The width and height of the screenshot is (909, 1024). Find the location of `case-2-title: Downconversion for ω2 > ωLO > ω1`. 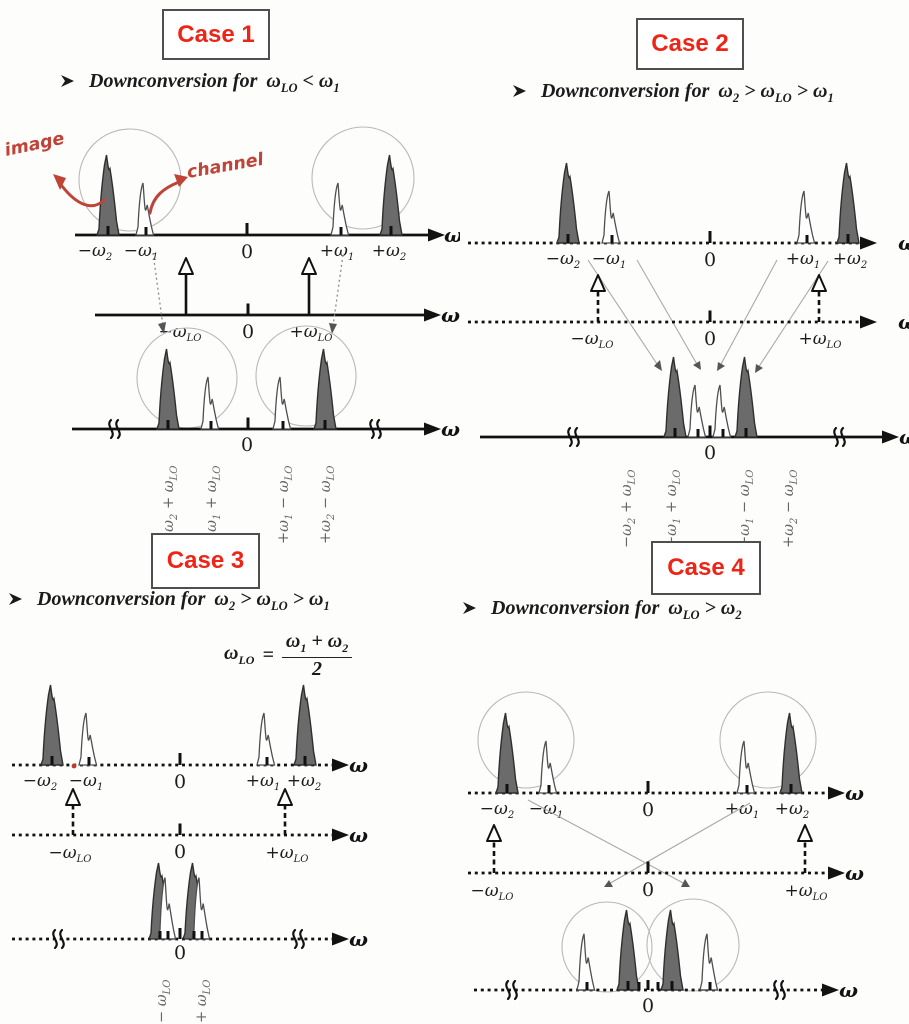

case-2-title: Downconversion for ω2 > ωLO > ω1 is located at coordinates (673, 93).